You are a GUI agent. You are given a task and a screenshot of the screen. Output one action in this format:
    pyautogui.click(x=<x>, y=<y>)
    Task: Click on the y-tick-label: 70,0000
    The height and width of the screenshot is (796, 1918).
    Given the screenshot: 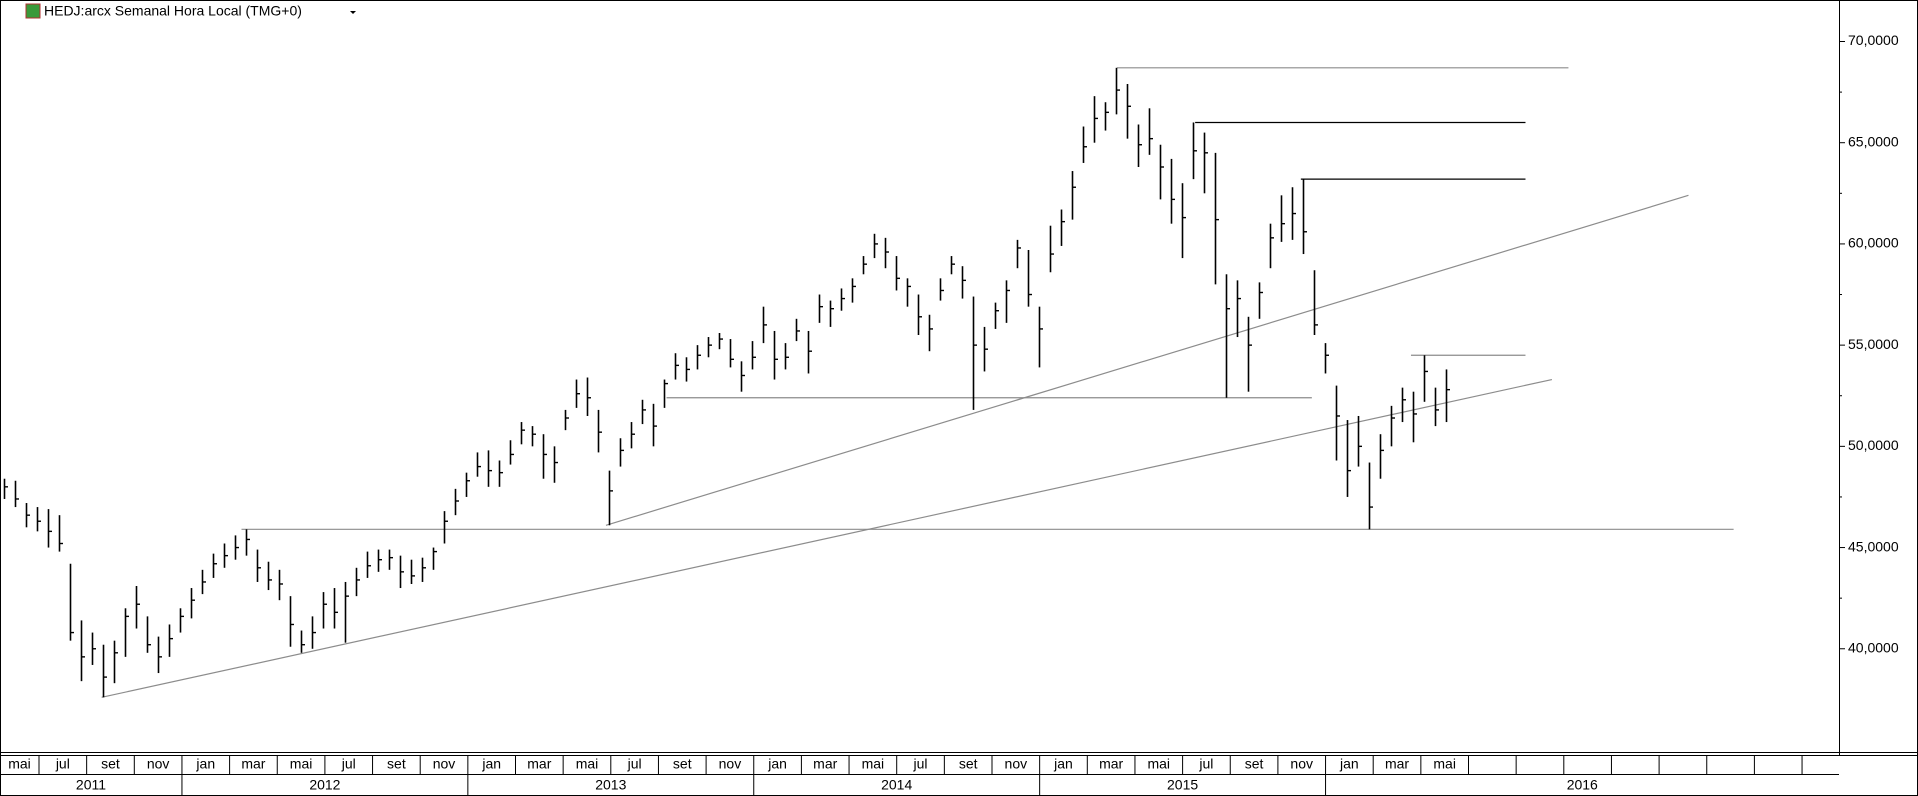 What is the action you would take?
    pyautogui.click(x=1873, y=40)
    